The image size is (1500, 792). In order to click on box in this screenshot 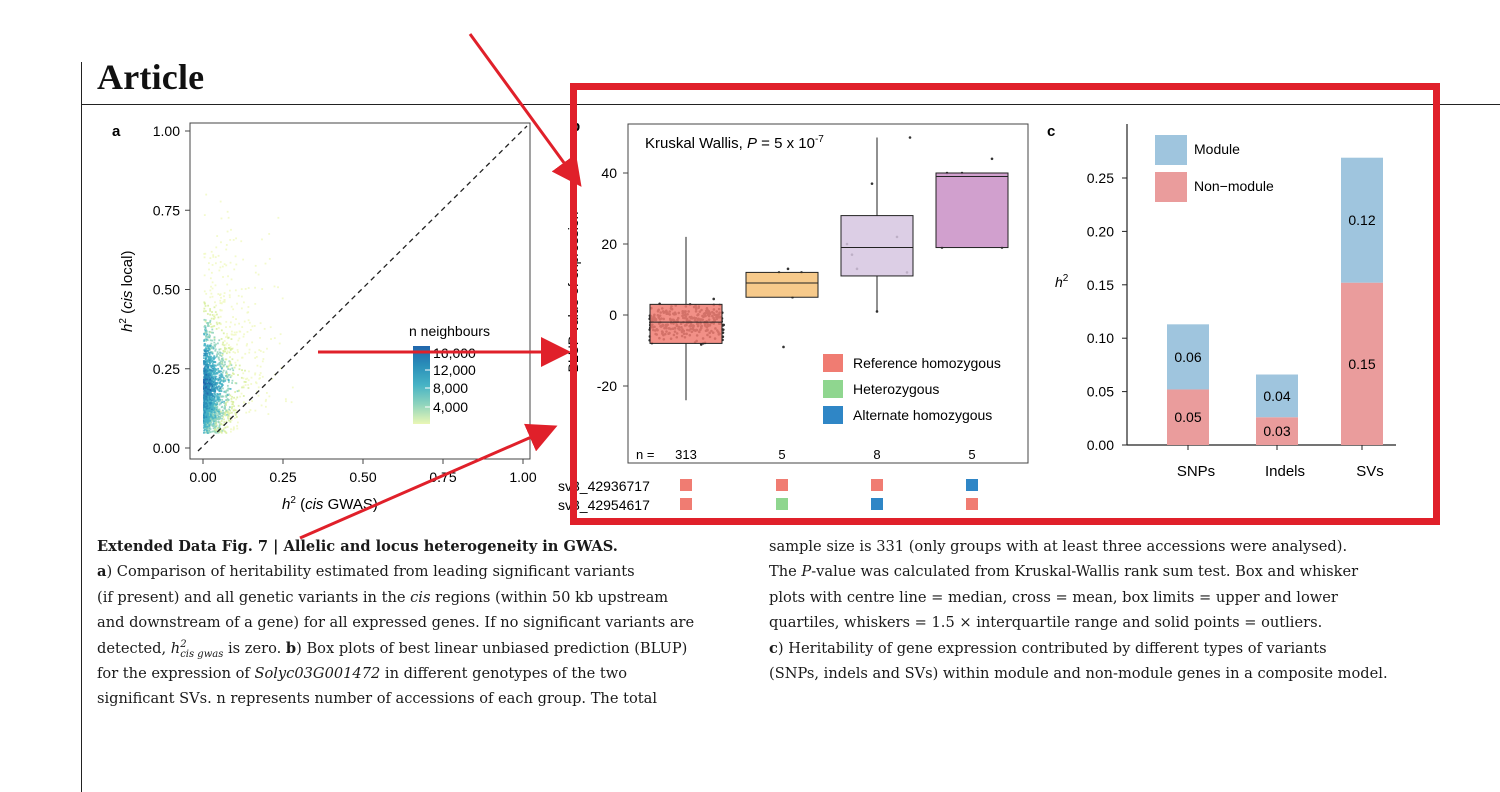, I will do `click(877, 246)`.